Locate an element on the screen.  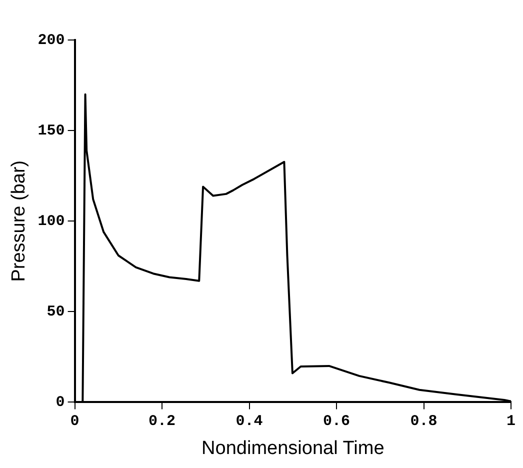
y-tick-label: 100 is located at coordinates (51, 221).